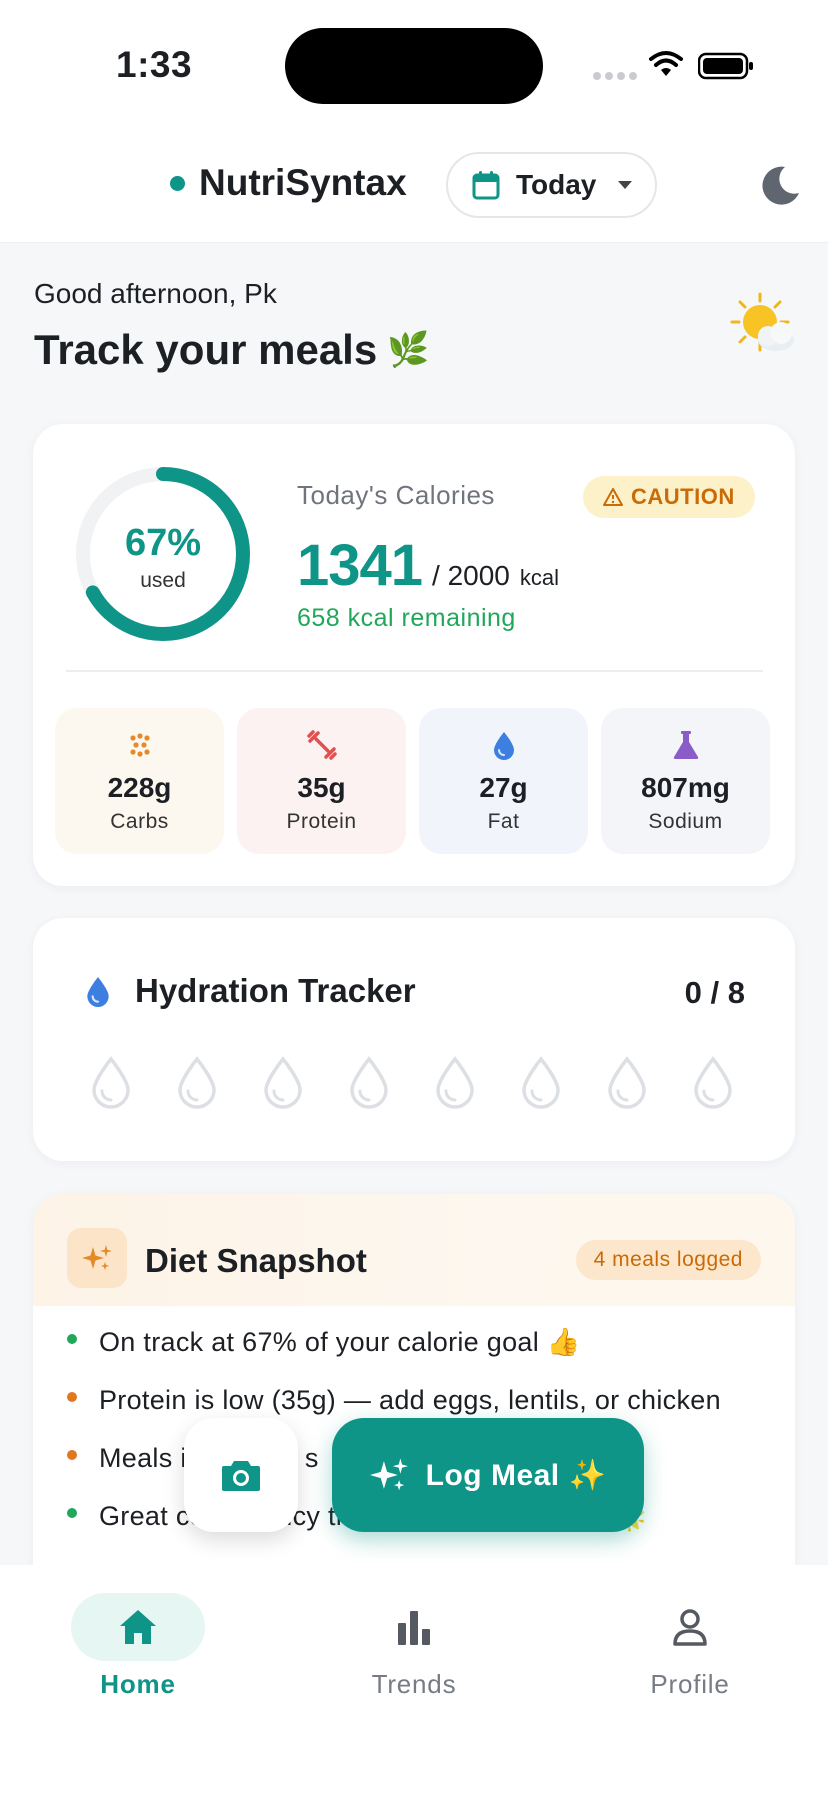 The height and width of the screenshot is (1800, 828). Describe the element at coordinates (690, 1684) in the screenshot. I see `nav-profile-label: Profile` at that location.